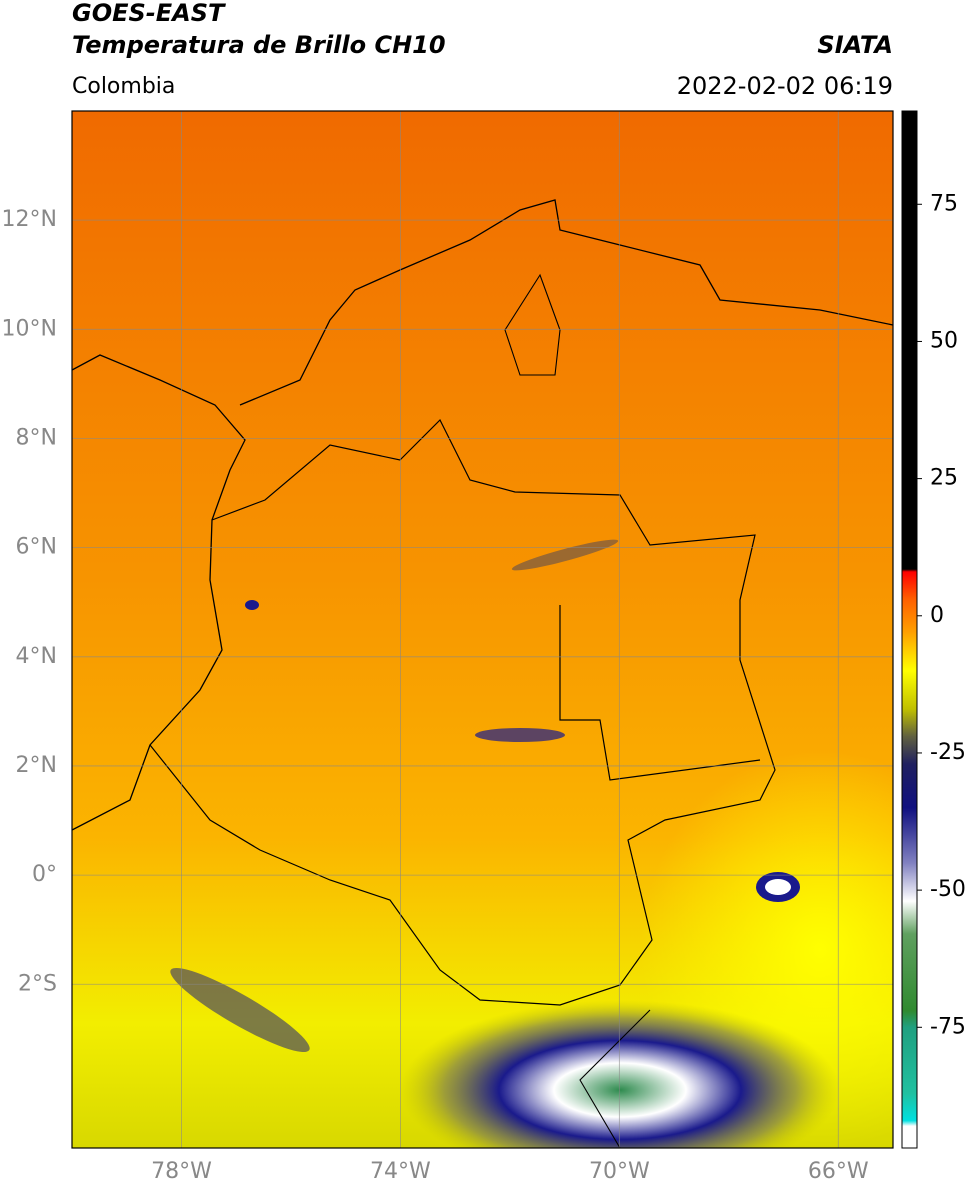 The height and width of the screenshot is (1190, 966). What do you see at coordinates (944, 478) in the screenshot?
I see `colorbar-tick-label: 25` at bounding box center [944, 478].